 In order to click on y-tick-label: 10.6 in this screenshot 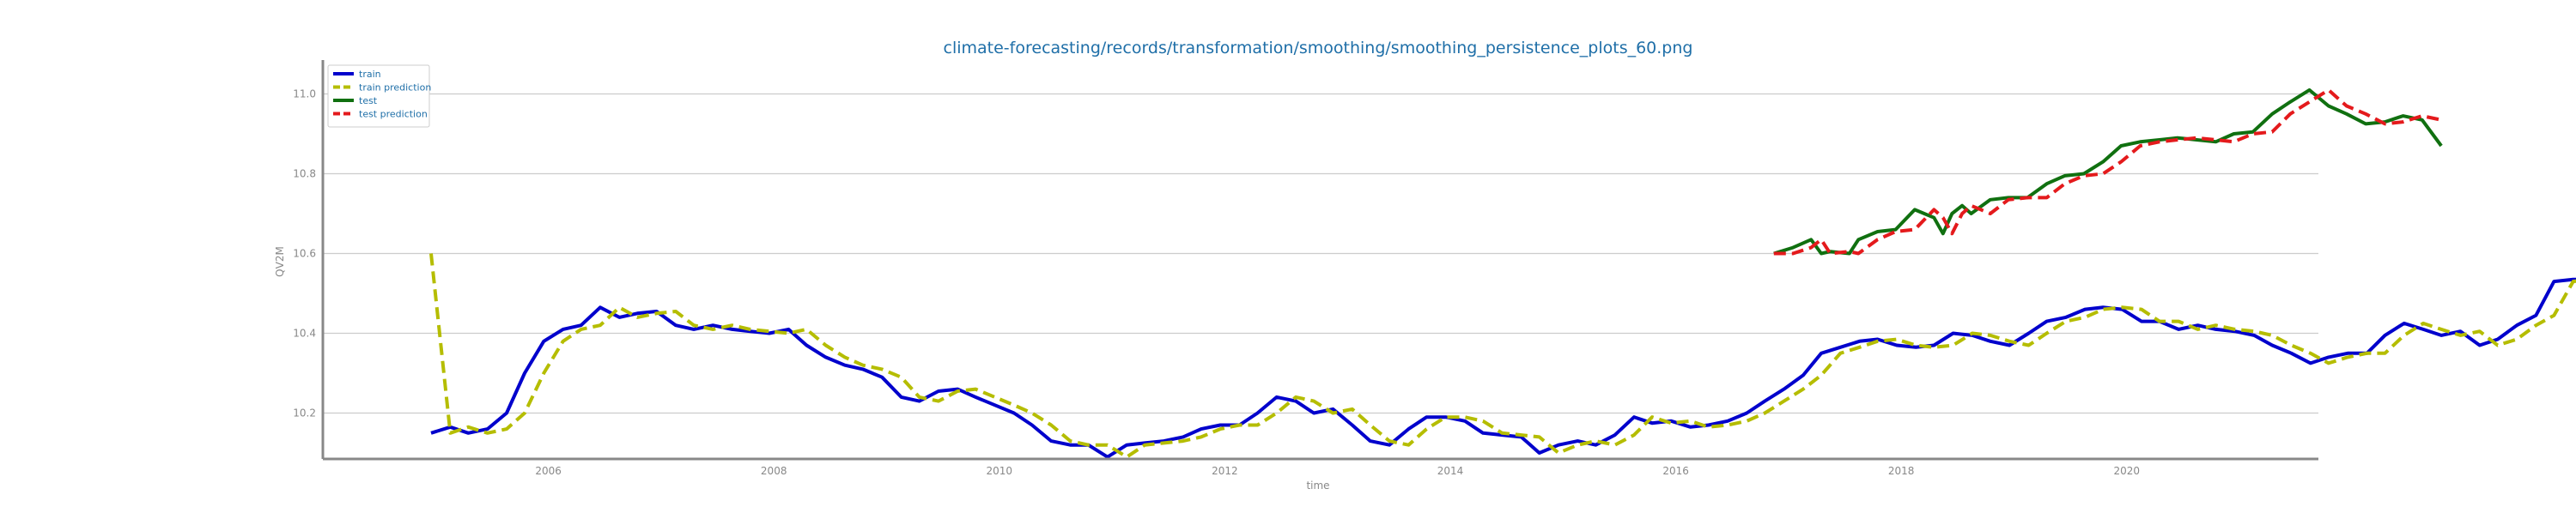, I will do `click(304, 254)`.